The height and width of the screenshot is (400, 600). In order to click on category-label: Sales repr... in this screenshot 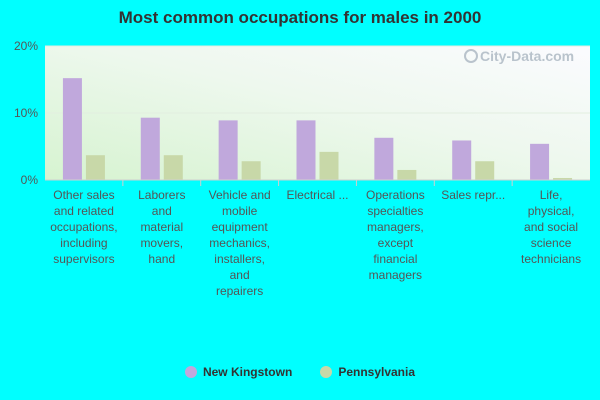, I will do `click(473, 195)`.